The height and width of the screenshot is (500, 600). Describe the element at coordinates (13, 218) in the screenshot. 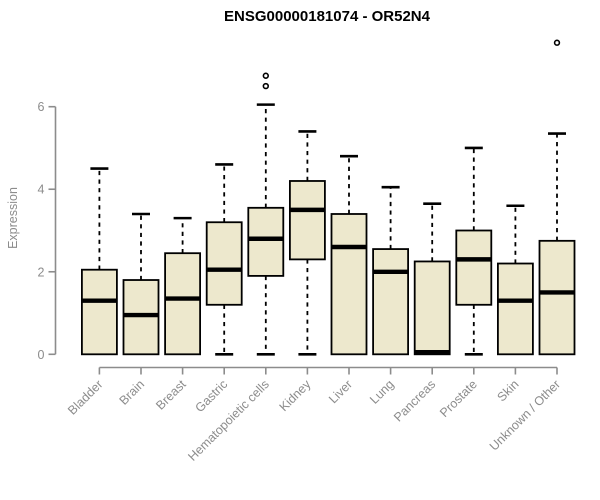

I see `y-axis-label: Expression` at that location.